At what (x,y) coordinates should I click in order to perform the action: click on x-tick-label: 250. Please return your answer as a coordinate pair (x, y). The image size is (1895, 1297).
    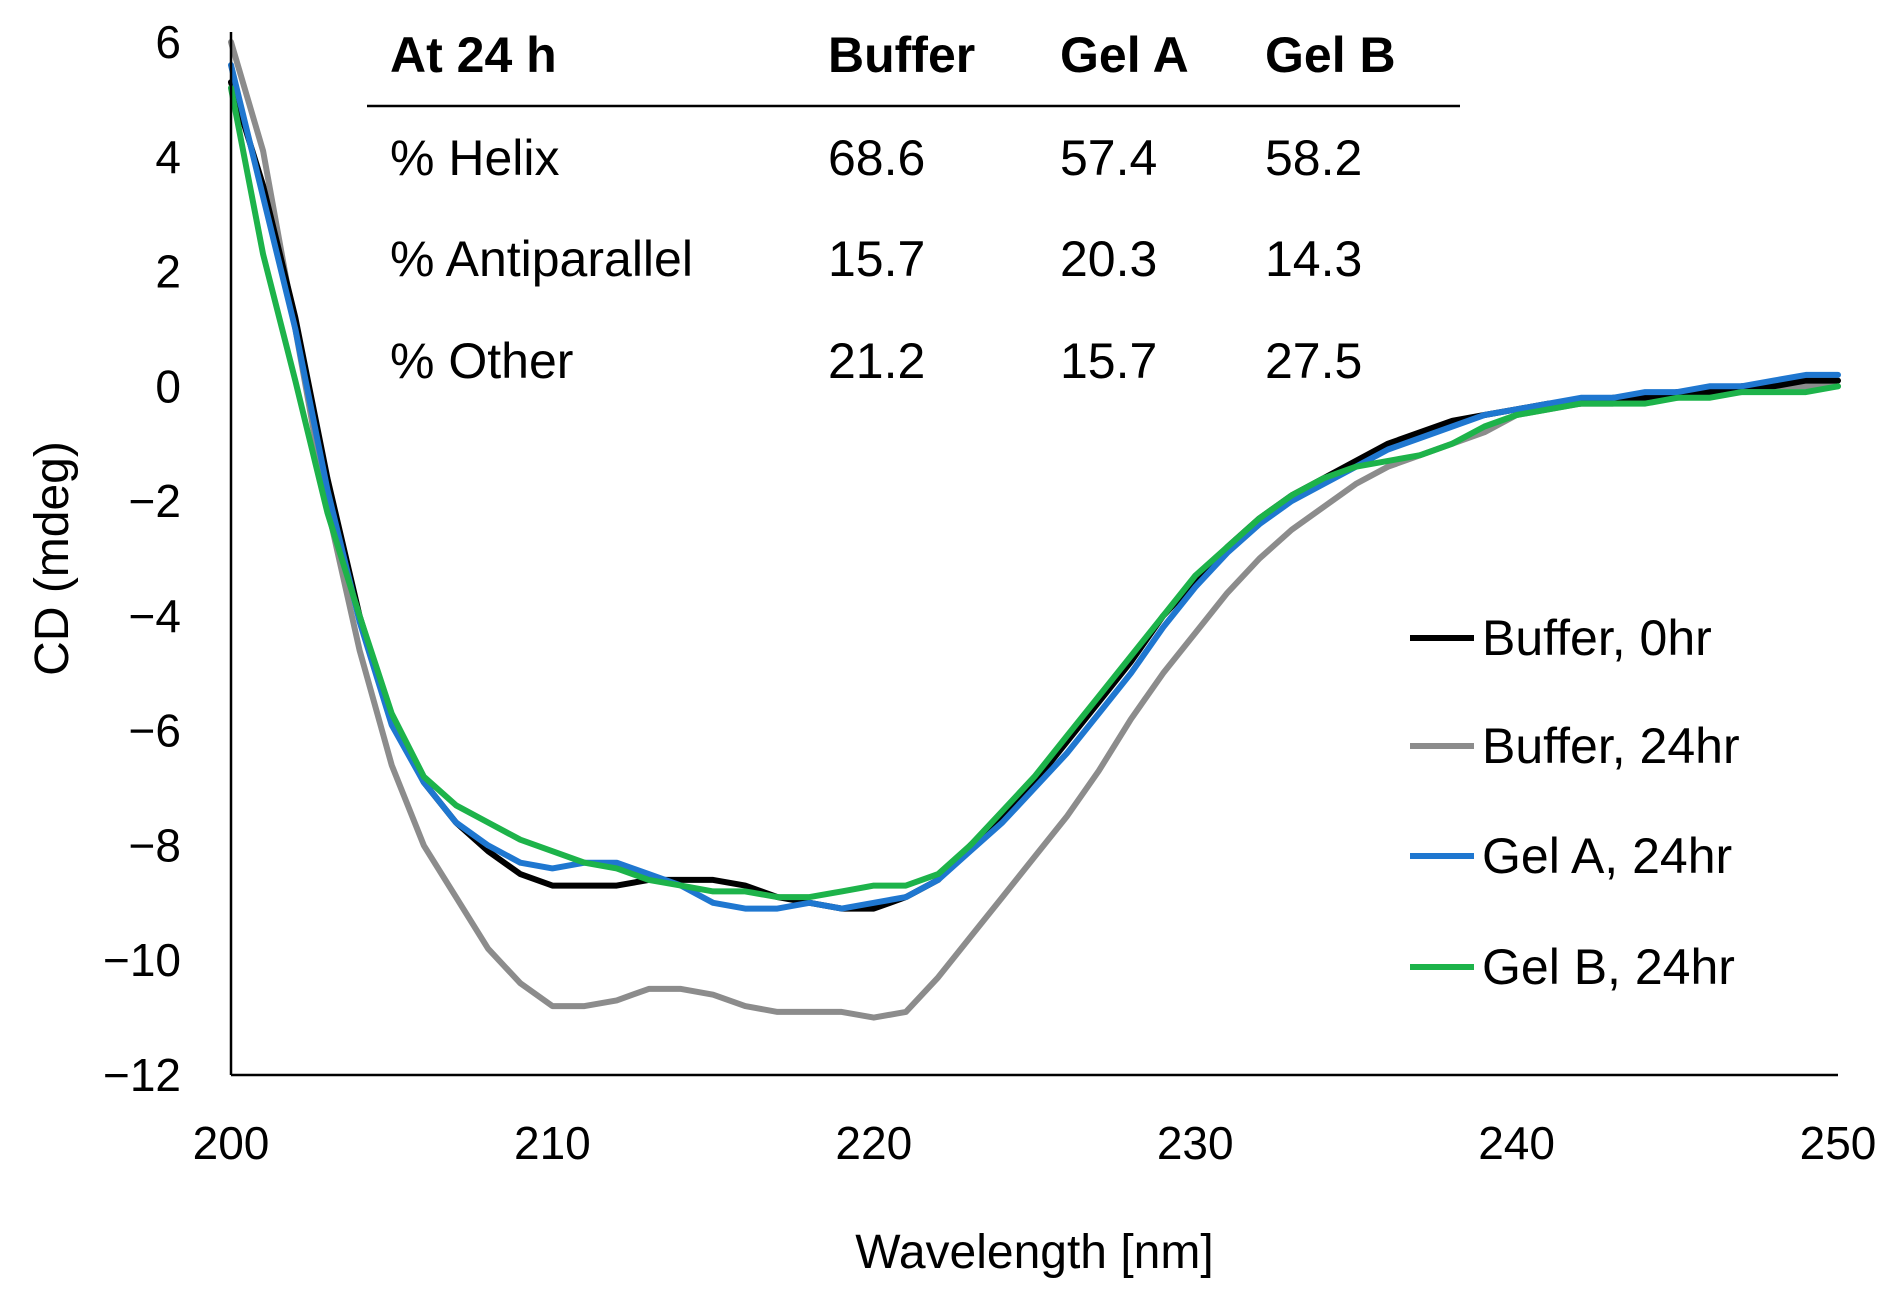
    Looking at the image, I should click on (1838, 1143).